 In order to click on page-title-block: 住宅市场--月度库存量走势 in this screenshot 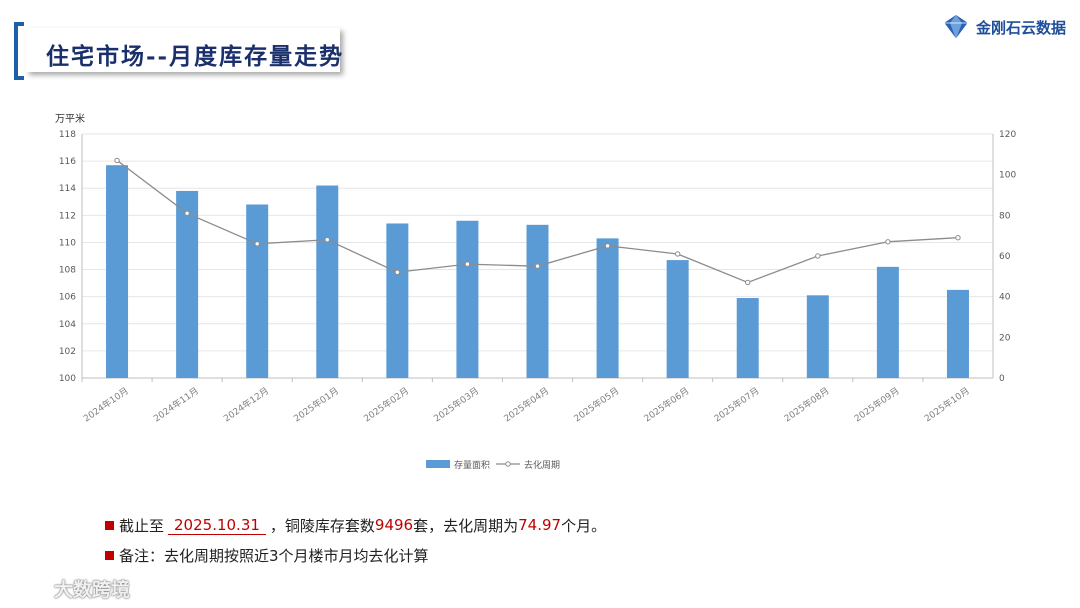, I will do `click(178, 51)`.